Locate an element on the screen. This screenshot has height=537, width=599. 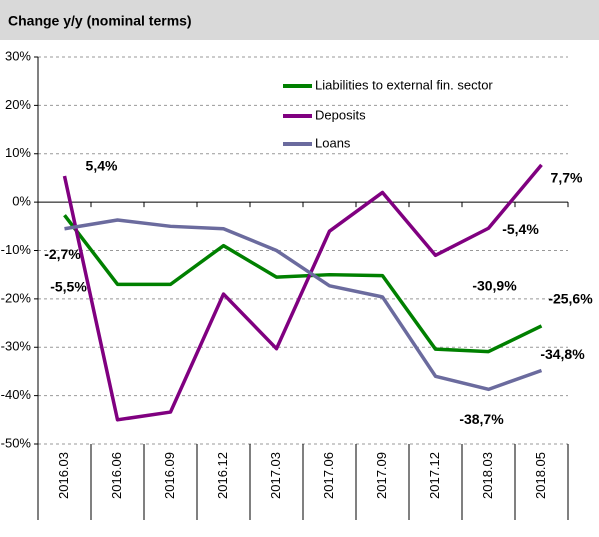
data-label: -2,7% is located at coordinates (62, 254).